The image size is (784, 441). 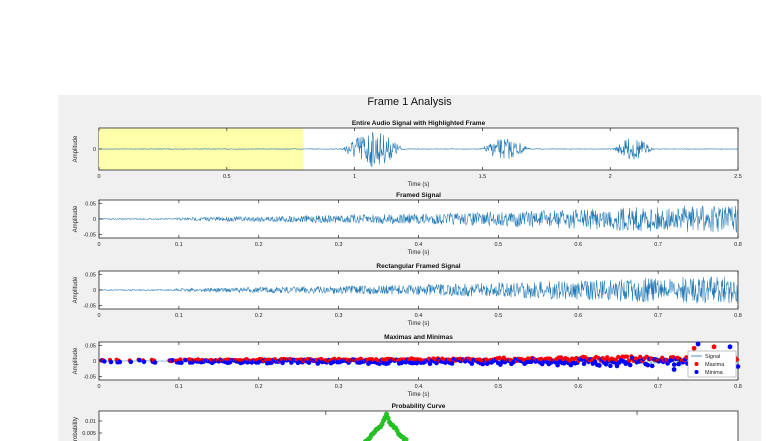 I want to click on y-axis-label: Probability, so click(x=76, y=429).